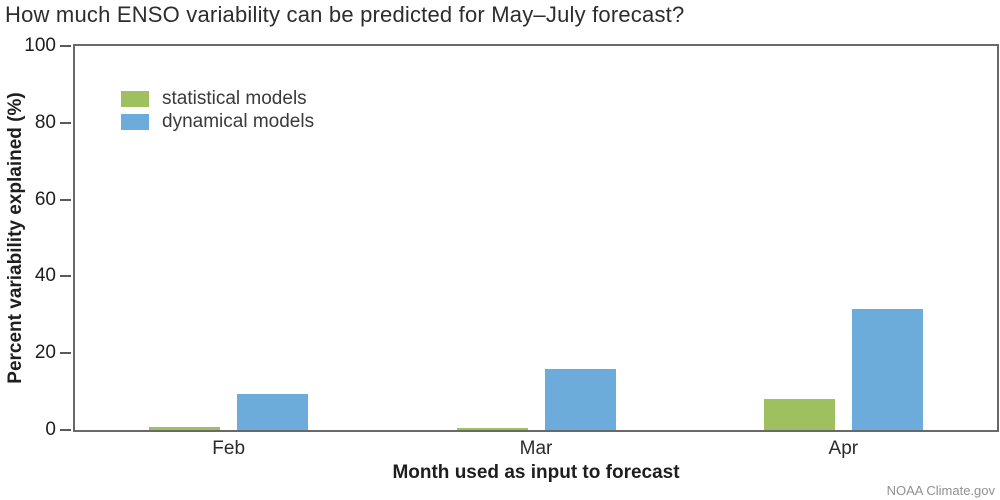  What do you see at coordinates (940, 490) in the screenshot?
I see `attribution: NOAA Climate.gov` at bounding box center [940, 490].